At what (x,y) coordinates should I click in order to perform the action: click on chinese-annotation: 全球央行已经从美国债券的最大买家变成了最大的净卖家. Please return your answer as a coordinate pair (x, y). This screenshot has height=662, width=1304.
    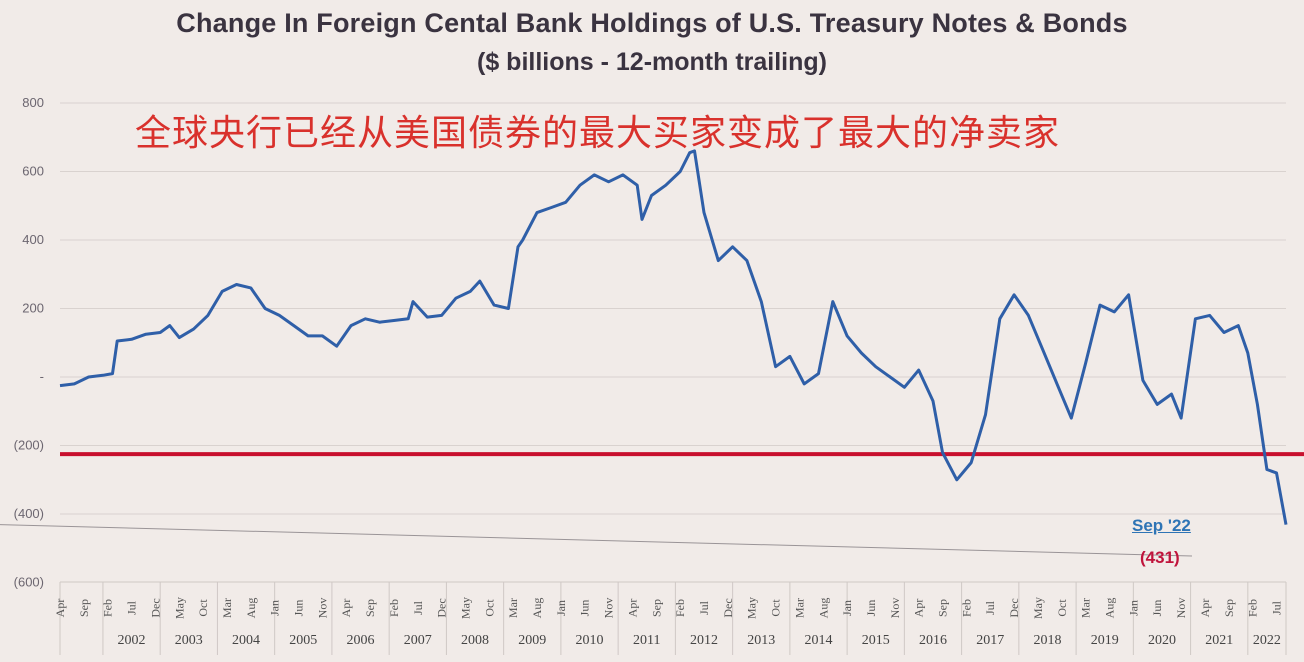
    Looking at the image, I should click on (598, 133).